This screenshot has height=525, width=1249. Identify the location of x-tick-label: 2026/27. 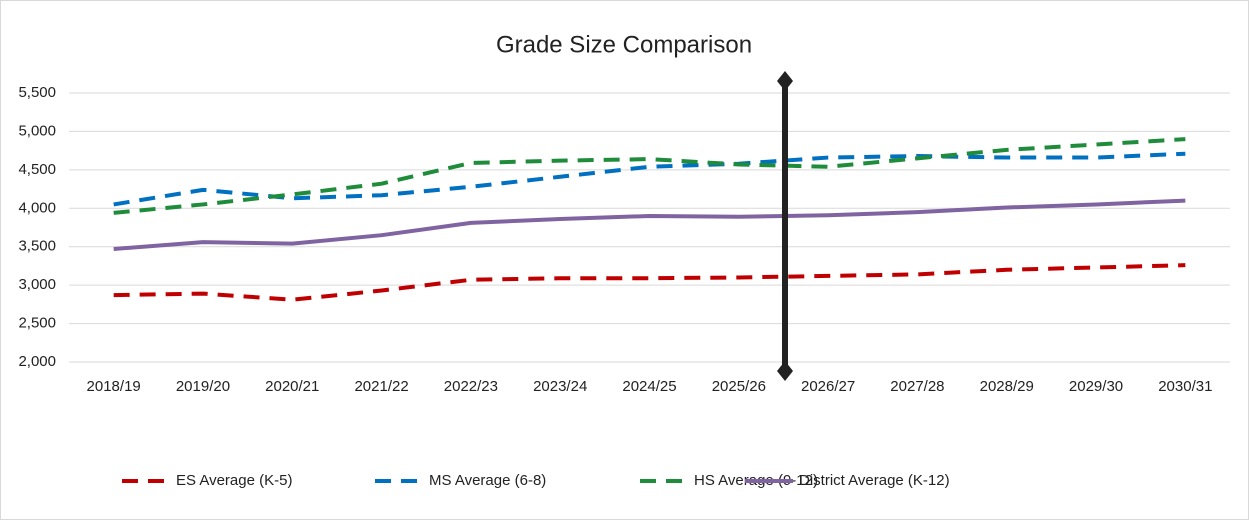
(828, 386).